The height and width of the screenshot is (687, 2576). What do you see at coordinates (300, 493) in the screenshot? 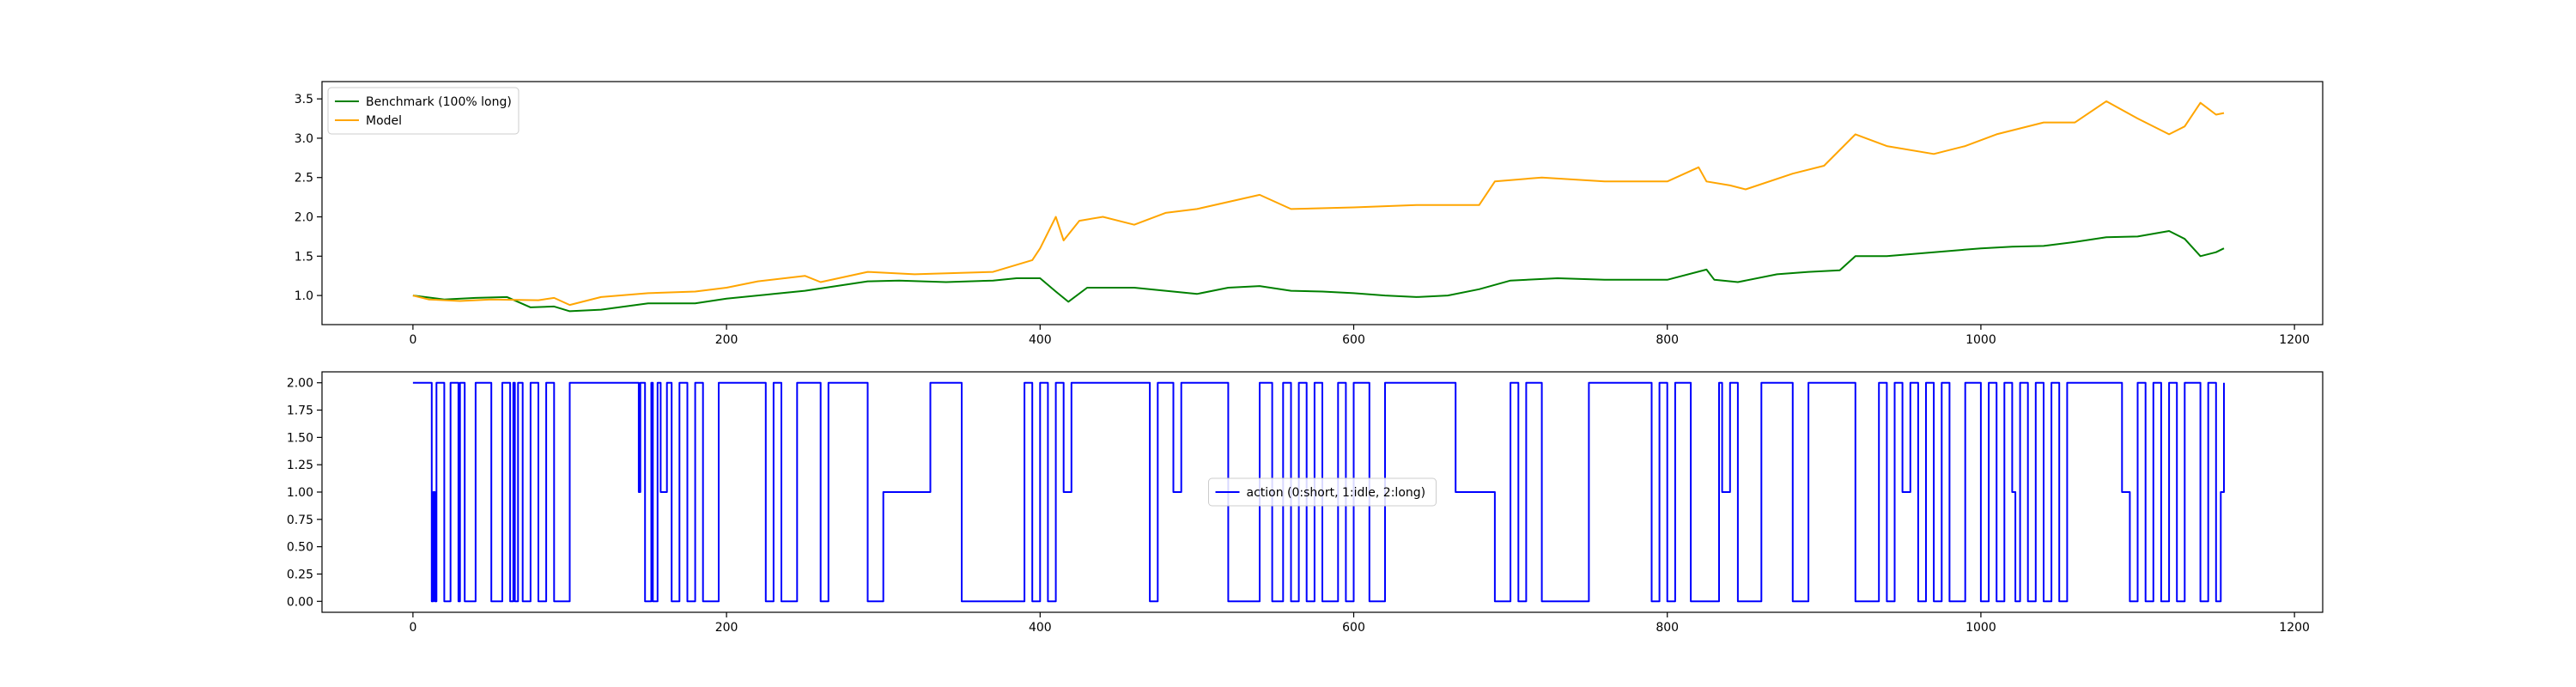
I see `y-tick-label: 1.00` at bounding box center [300, 493].